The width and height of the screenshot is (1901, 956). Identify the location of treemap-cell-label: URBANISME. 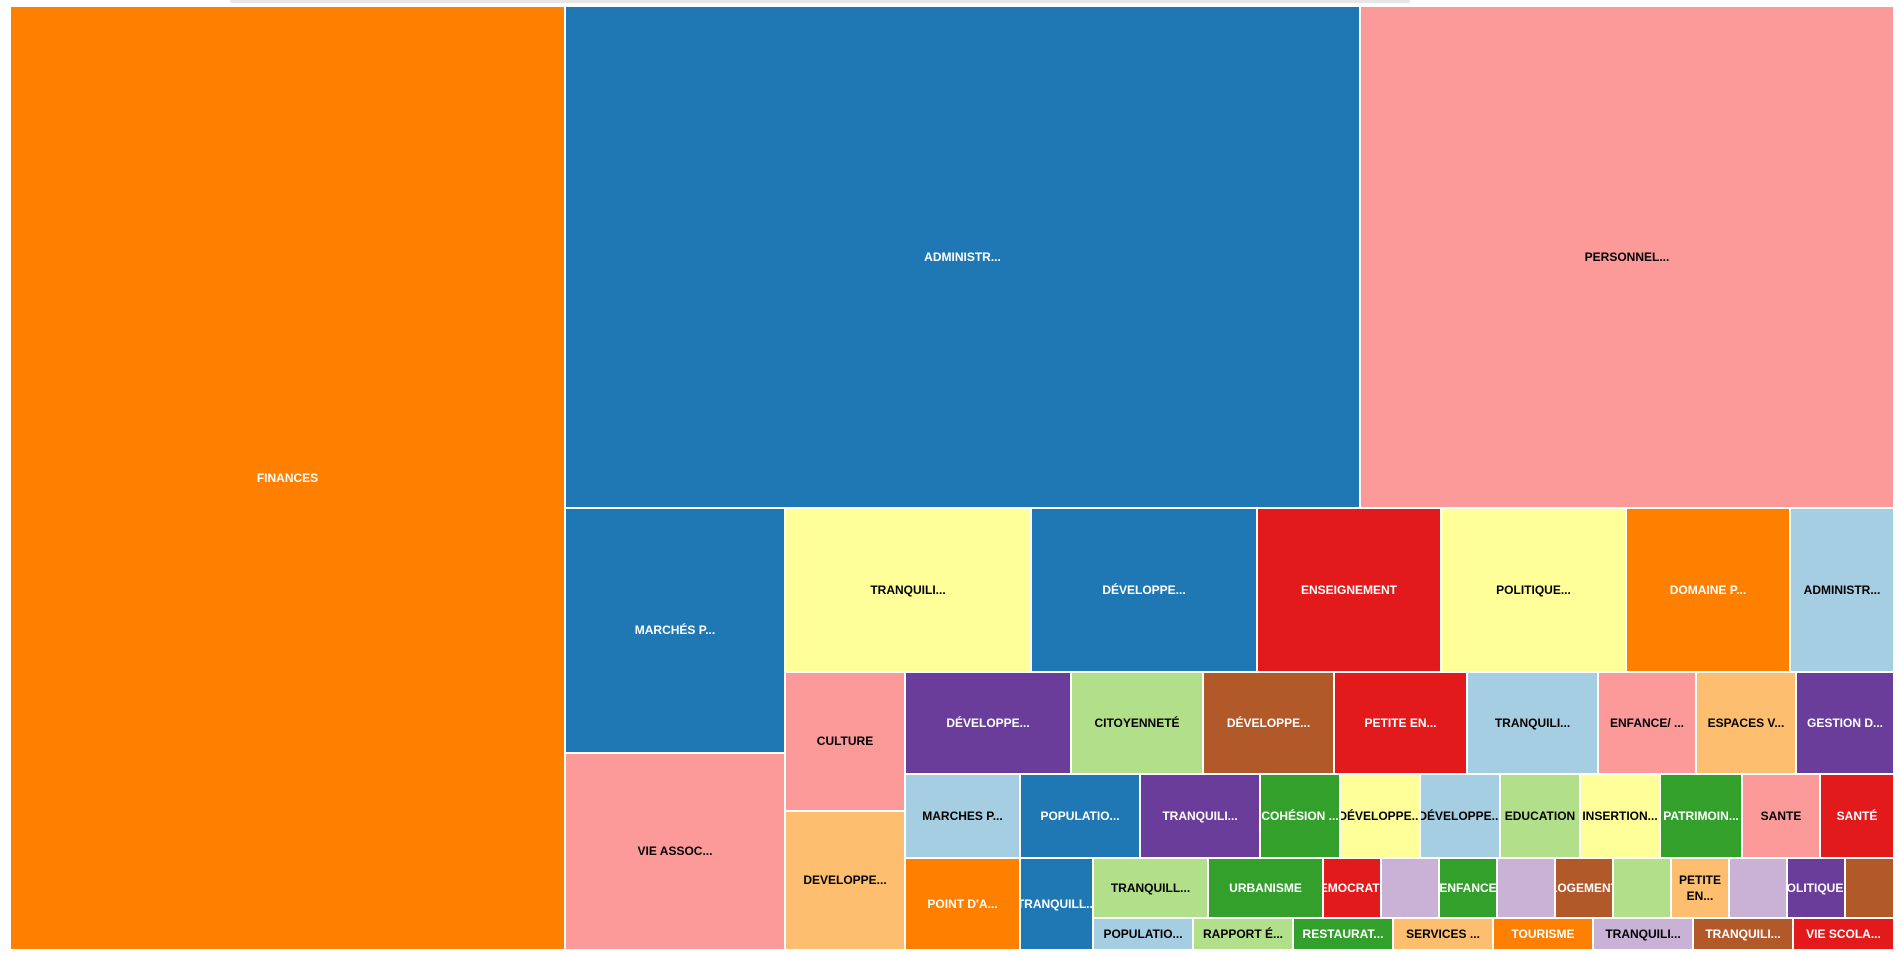
(1265, 887).